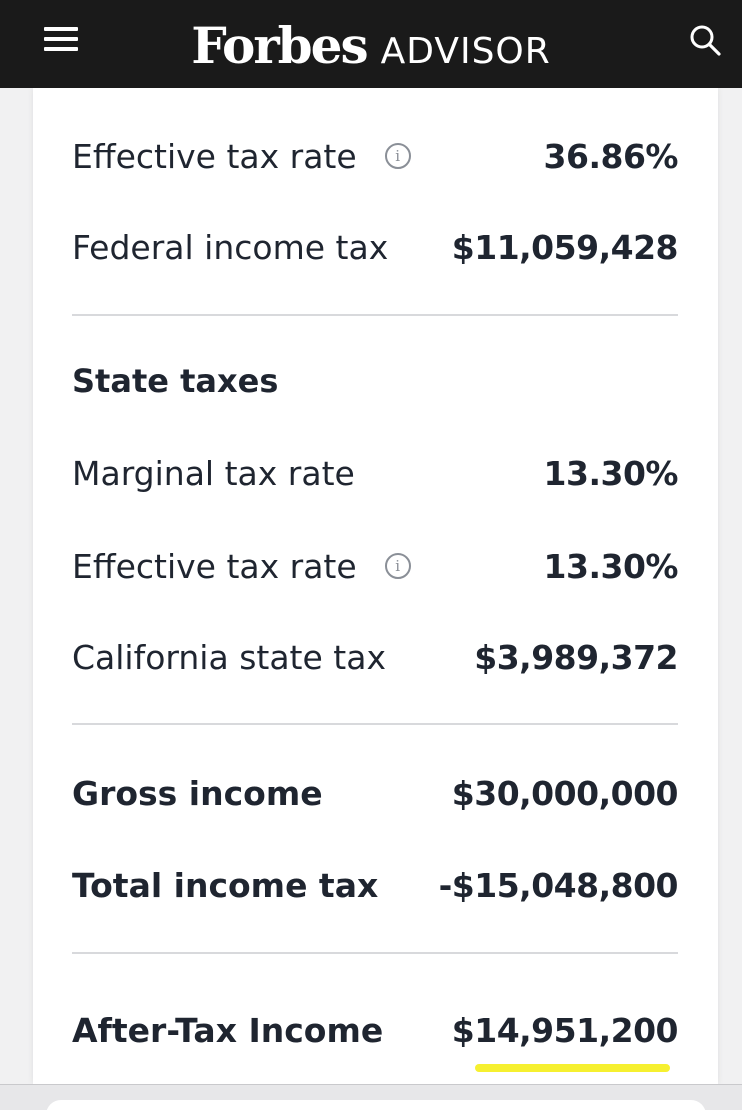 Image resolution: width=742 pixels, height=1110 pixels. I want to click on state-effective-rate-label: Effective tax rate i, so click(241, 566).